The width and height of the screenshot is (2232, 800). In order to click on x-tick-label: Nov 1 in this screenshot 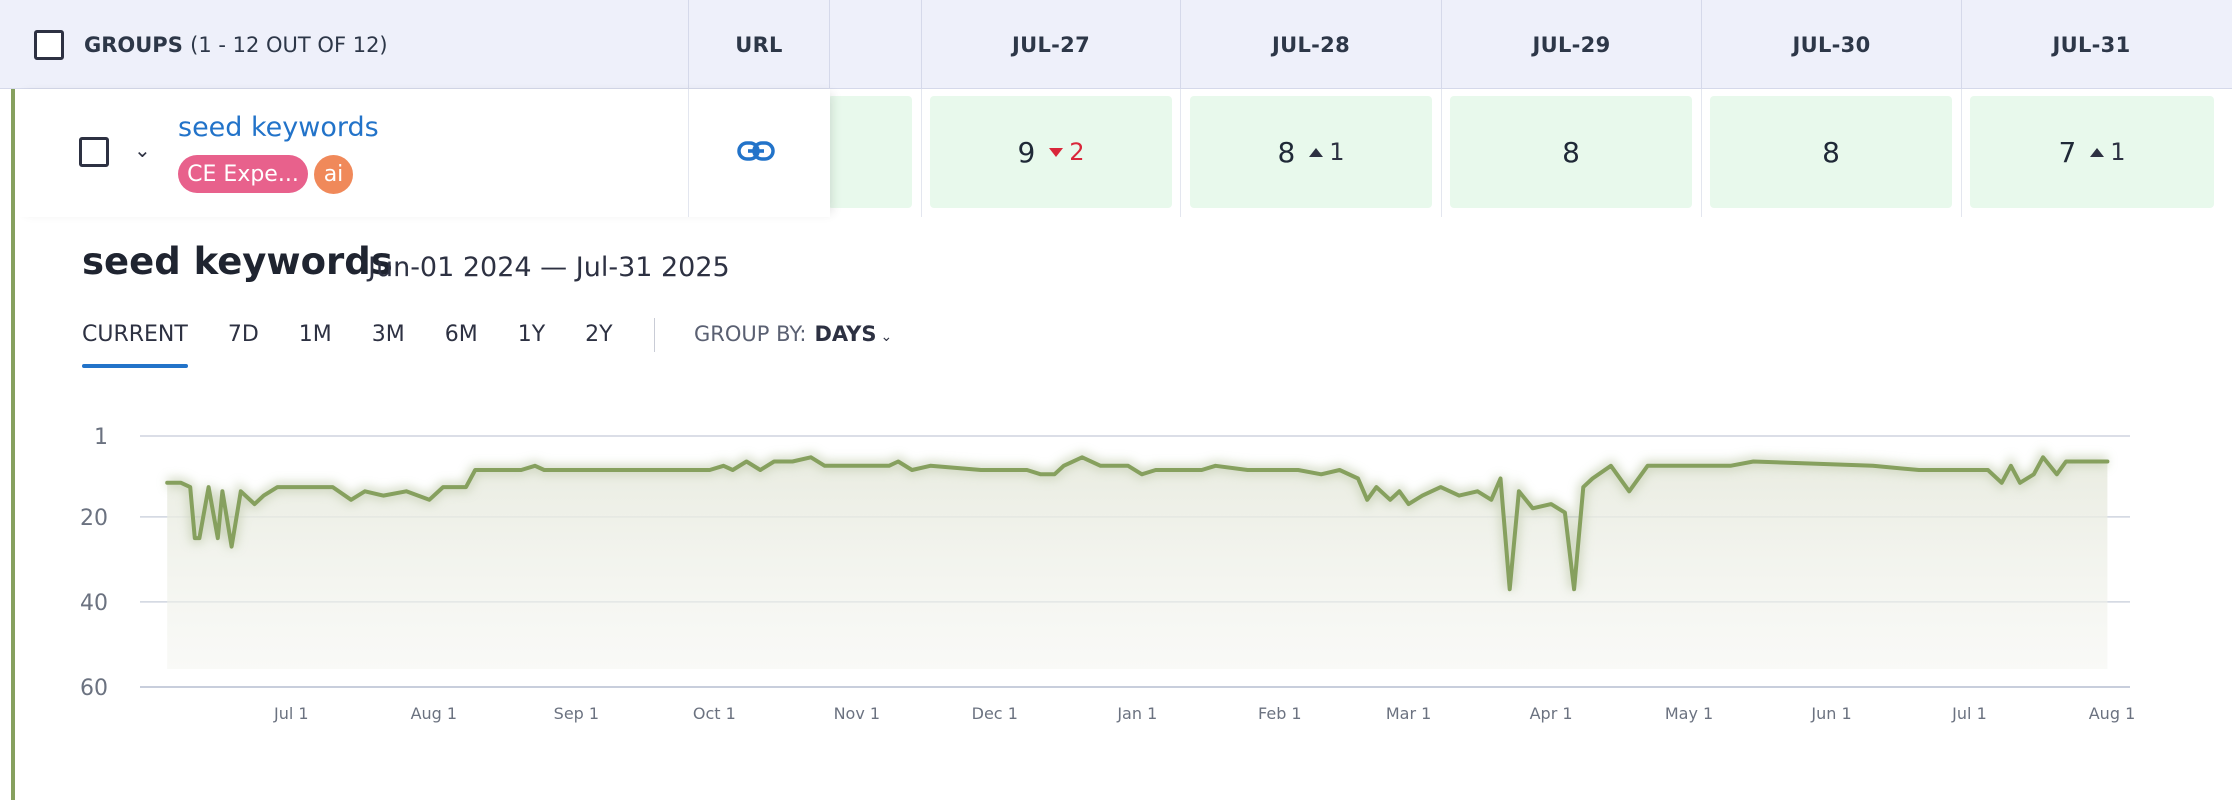, I will do `click(857, 713)`.